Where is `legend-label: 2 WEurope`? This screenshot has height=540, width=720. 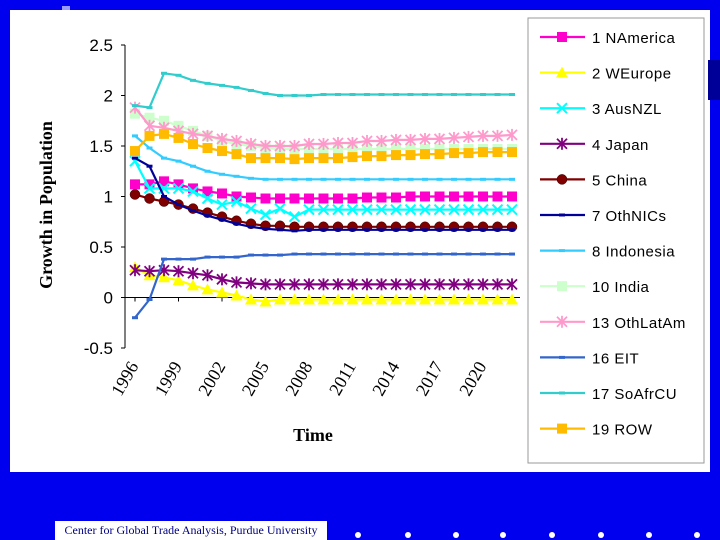
legend-label: 2 WEurope is located at coordinates (632, 74).